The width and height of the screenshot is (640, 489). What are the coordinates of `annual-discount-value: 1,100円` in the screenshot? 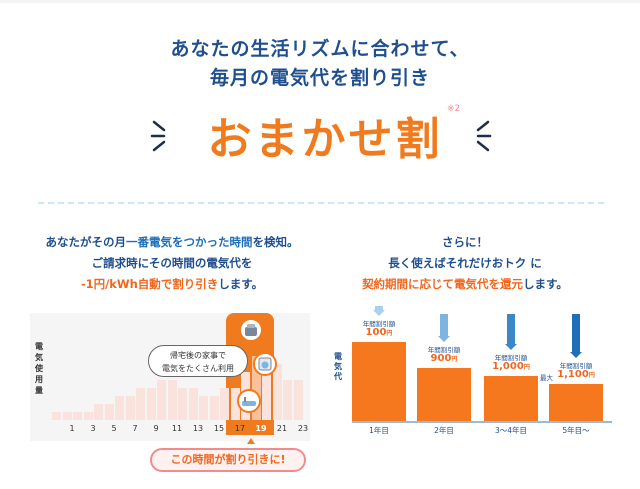 It's located at (576, 374).